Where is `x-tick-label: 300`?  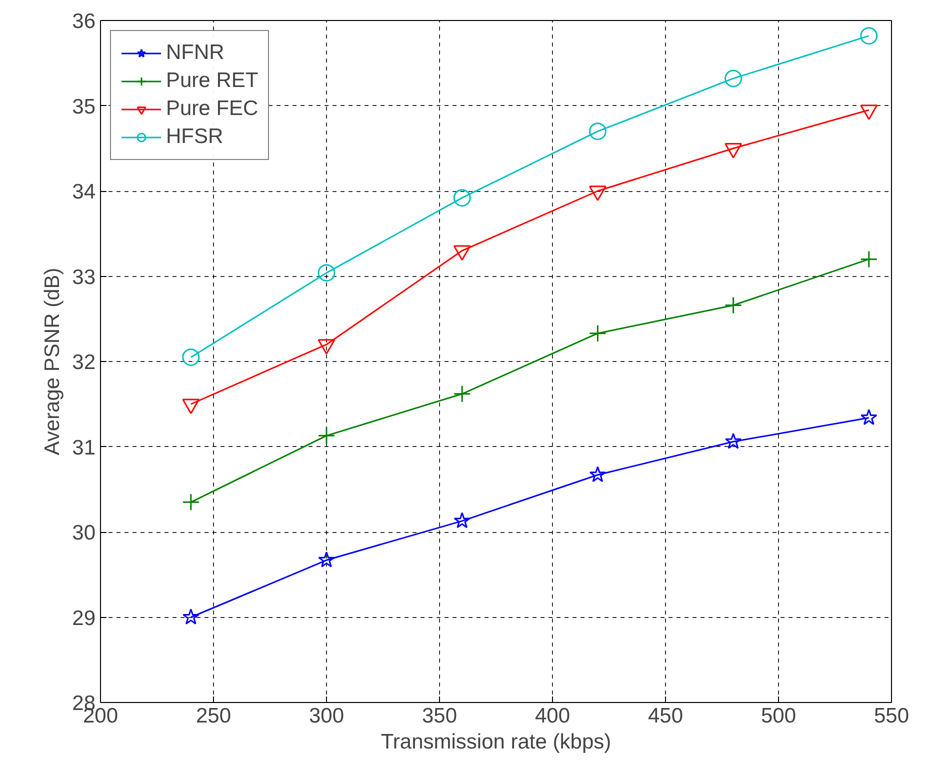 x-tick-label: 300 is located at coordinates (326, 716).